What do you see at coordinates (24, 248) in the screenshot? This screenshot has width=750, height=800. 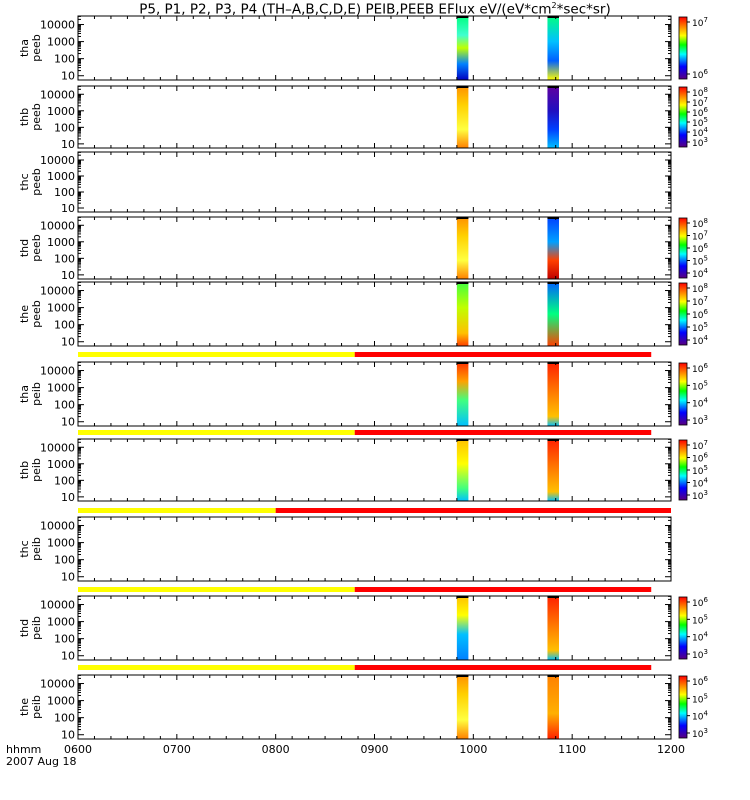 I see `panel-label-instrument: thd` at bounding box center [24, 248].